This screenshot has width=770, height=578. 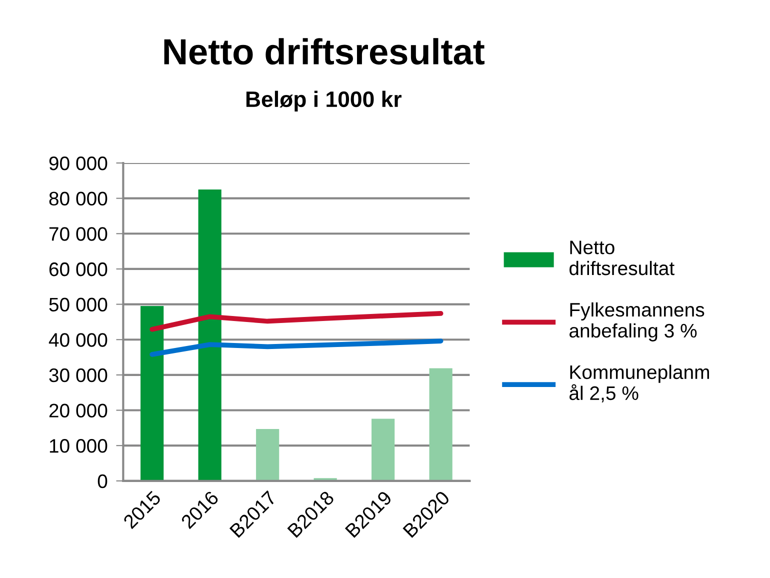 What do you see at coordinates (639, 383) in the screenshot?
I see `legend-label: Kommuneplanm ål 2,5 %` at bounding box center [639, 383].